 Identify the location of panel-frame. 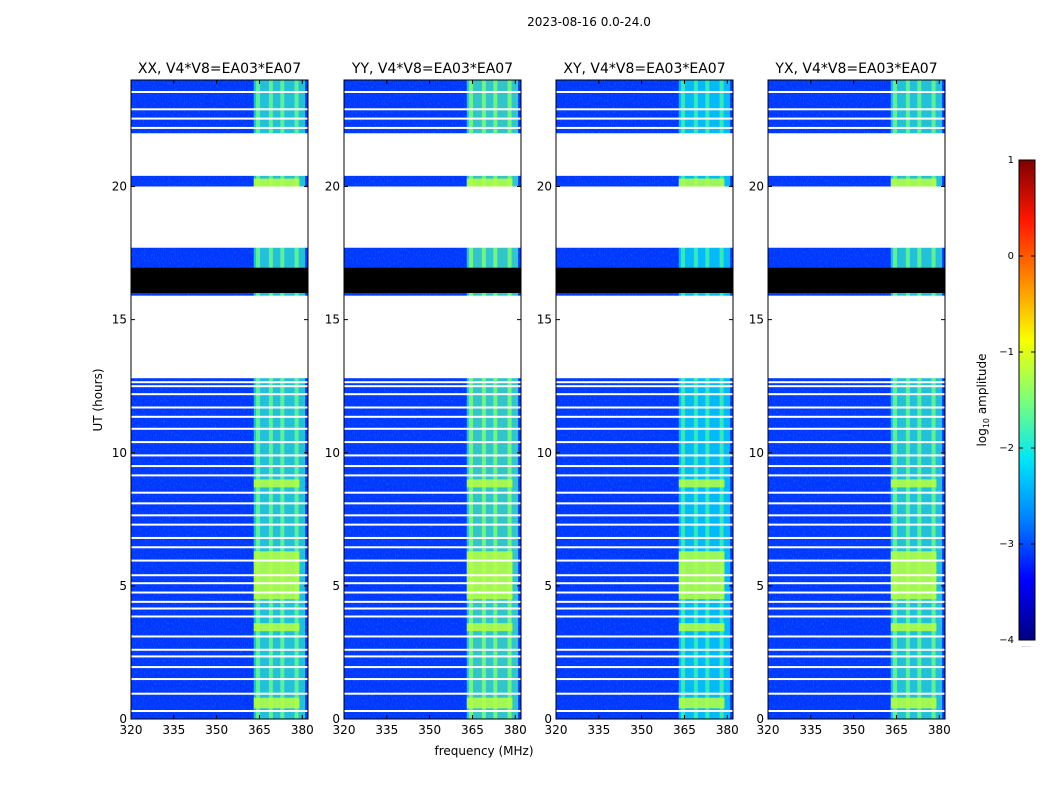
(644, 399).